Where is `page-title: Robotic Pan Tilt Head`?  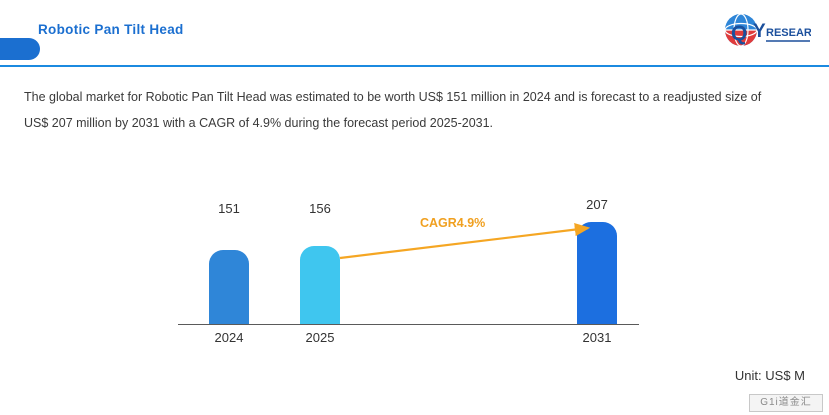 page-title: Robotic Pan Tilt Head is located at coordinates (111, 29).